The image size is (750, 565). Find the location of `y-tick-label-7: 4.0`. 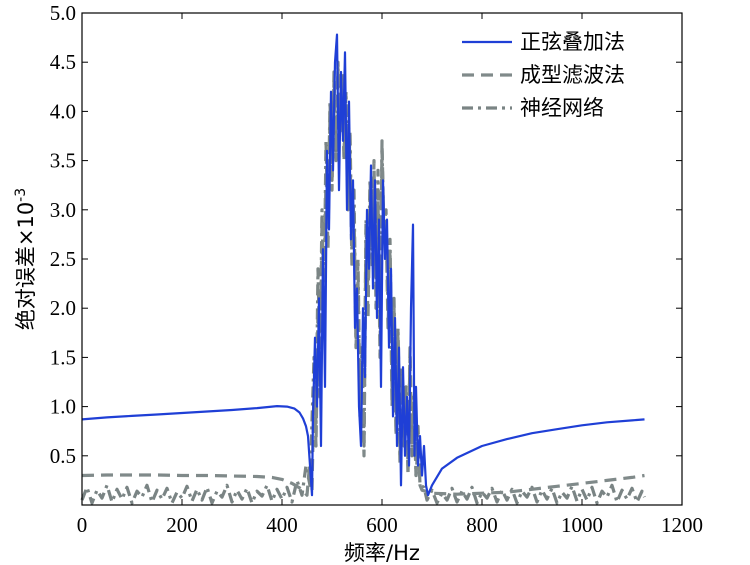

y-tick-label-7: 4.0 is located at coordinates (63, 111).